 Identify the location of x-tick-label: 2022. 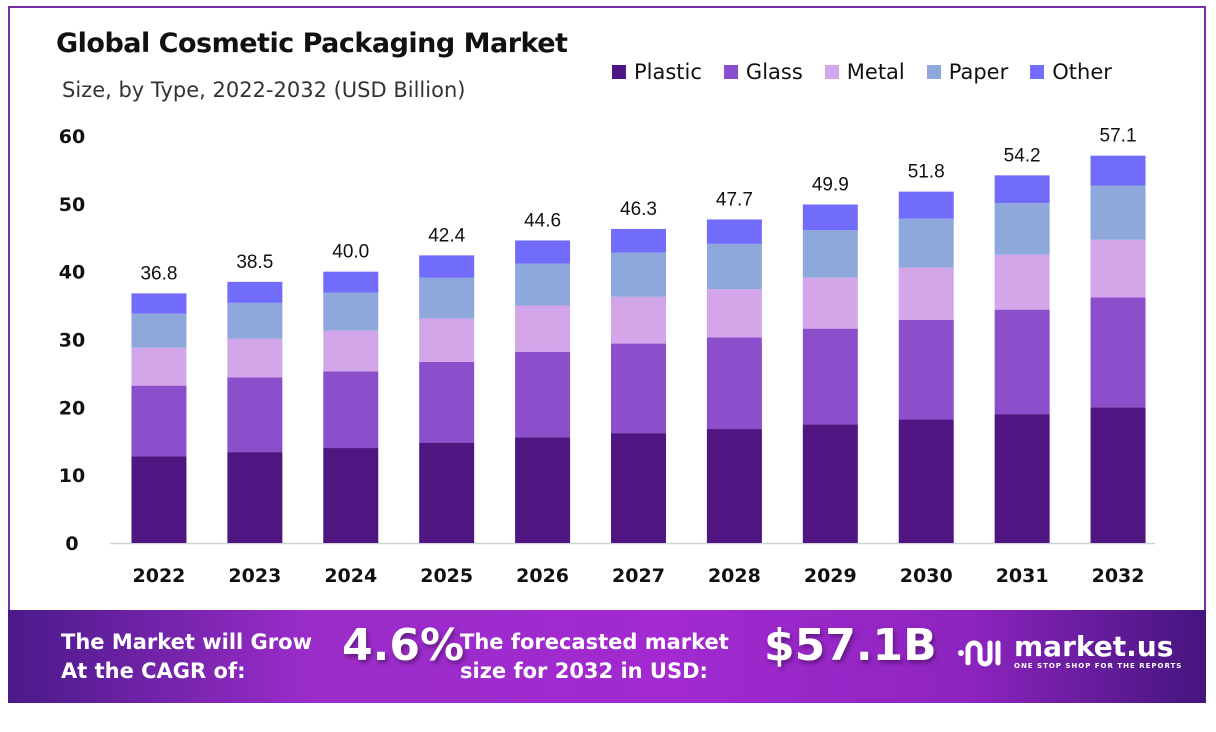
(159, 576).